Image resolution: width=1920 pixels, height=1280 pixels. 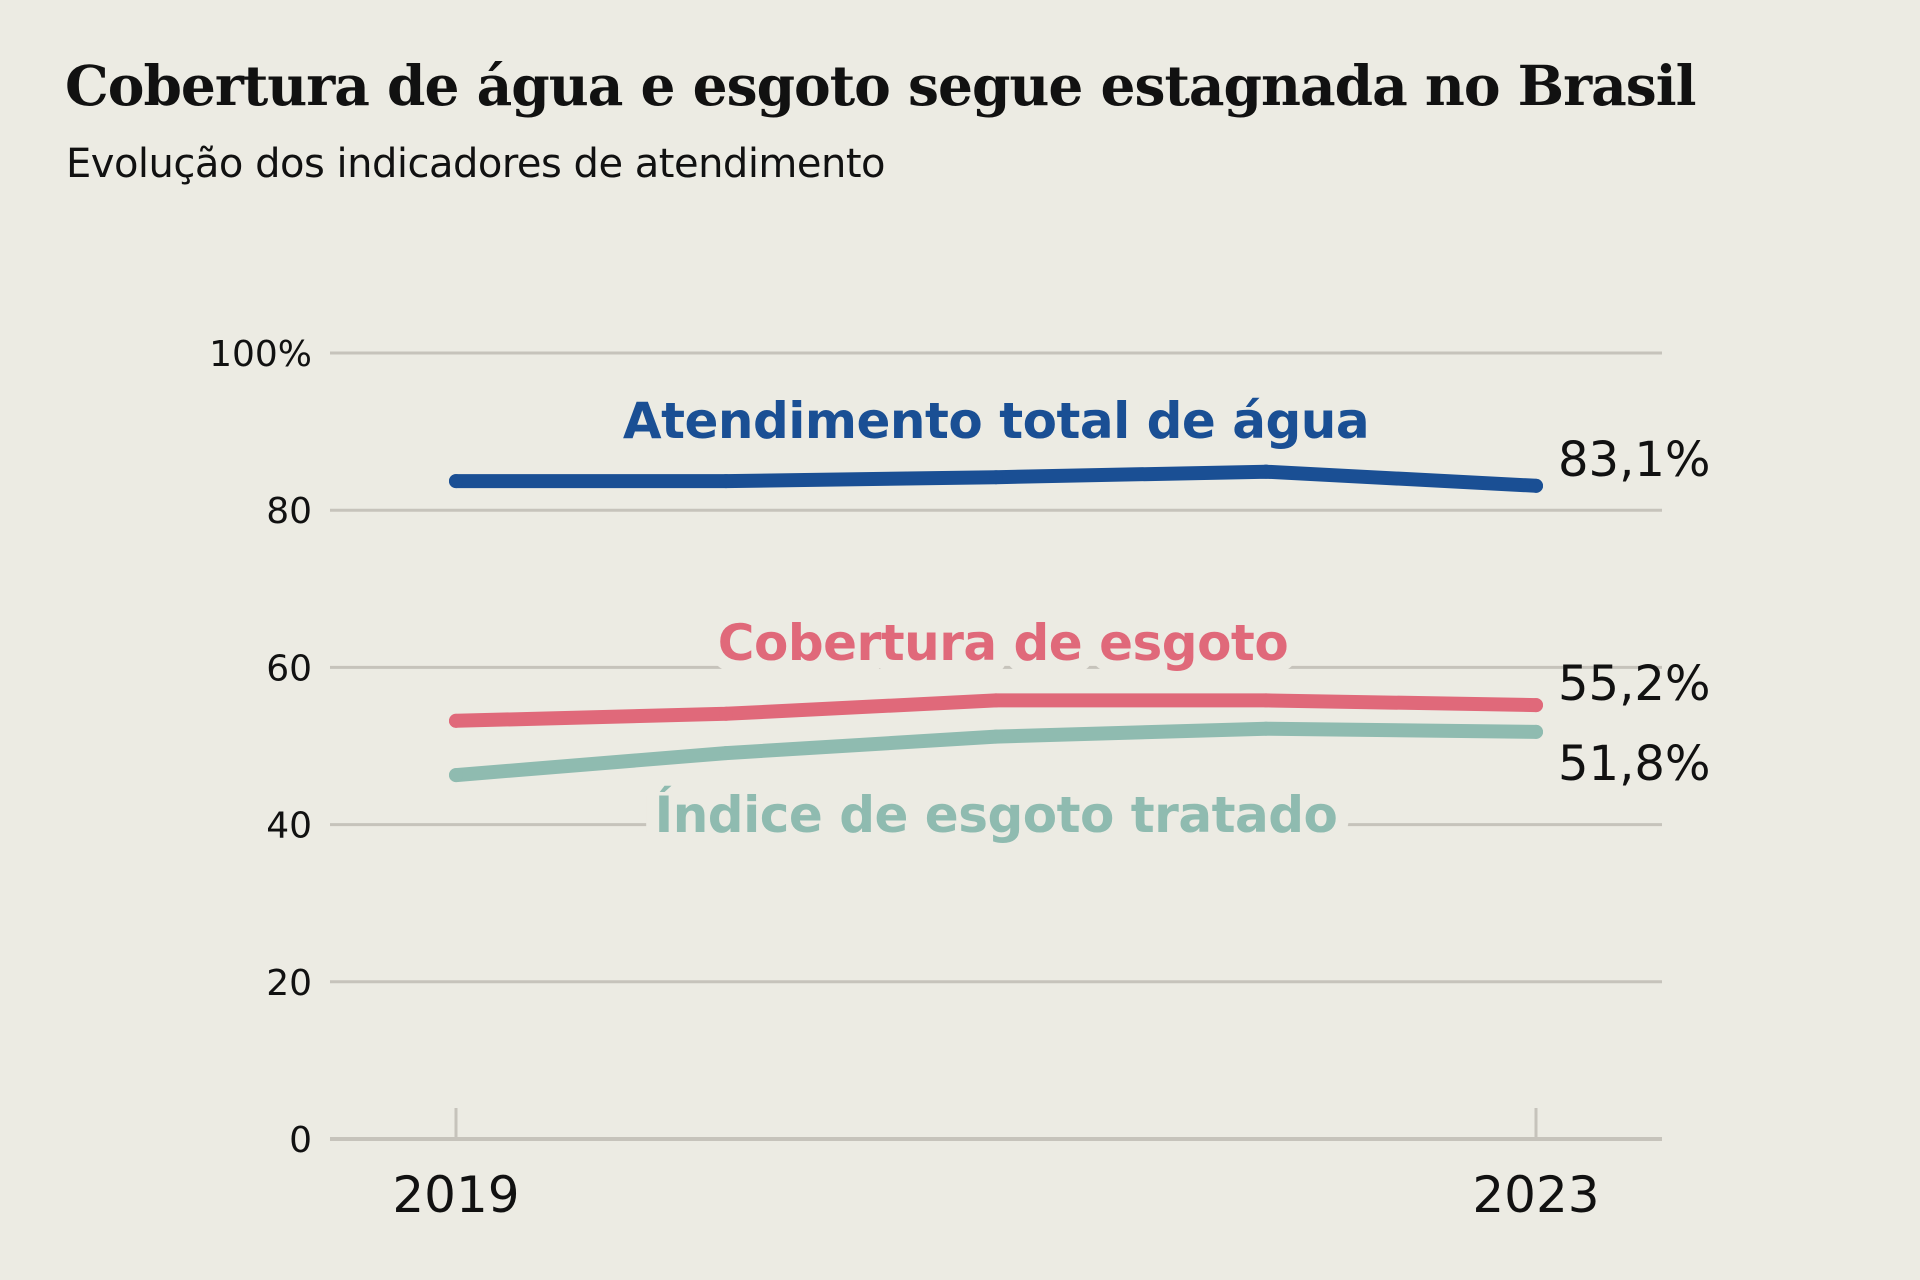 I want to click on end-value-label: 83,1%, so click(x=1634, y=460).